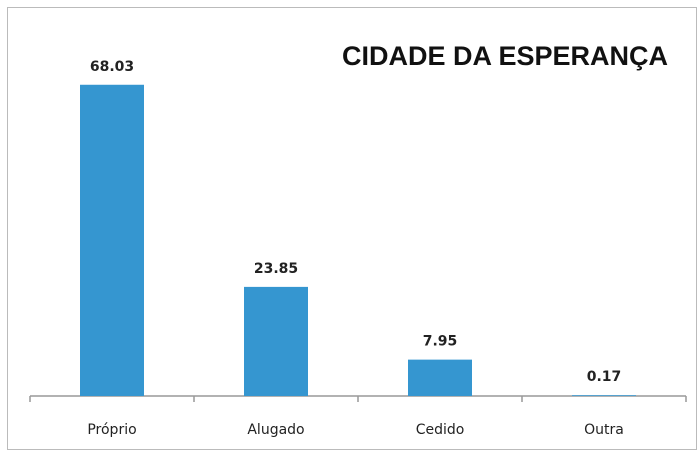 The image size is (699, 453). I want to click on x-tick-label: Alugado, so click(275, 430).